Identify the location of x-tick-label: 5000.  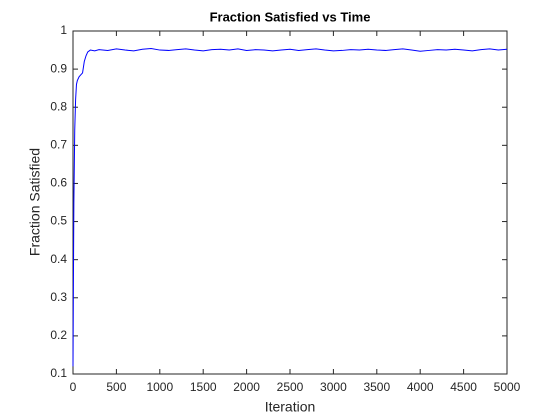
(507, 387).